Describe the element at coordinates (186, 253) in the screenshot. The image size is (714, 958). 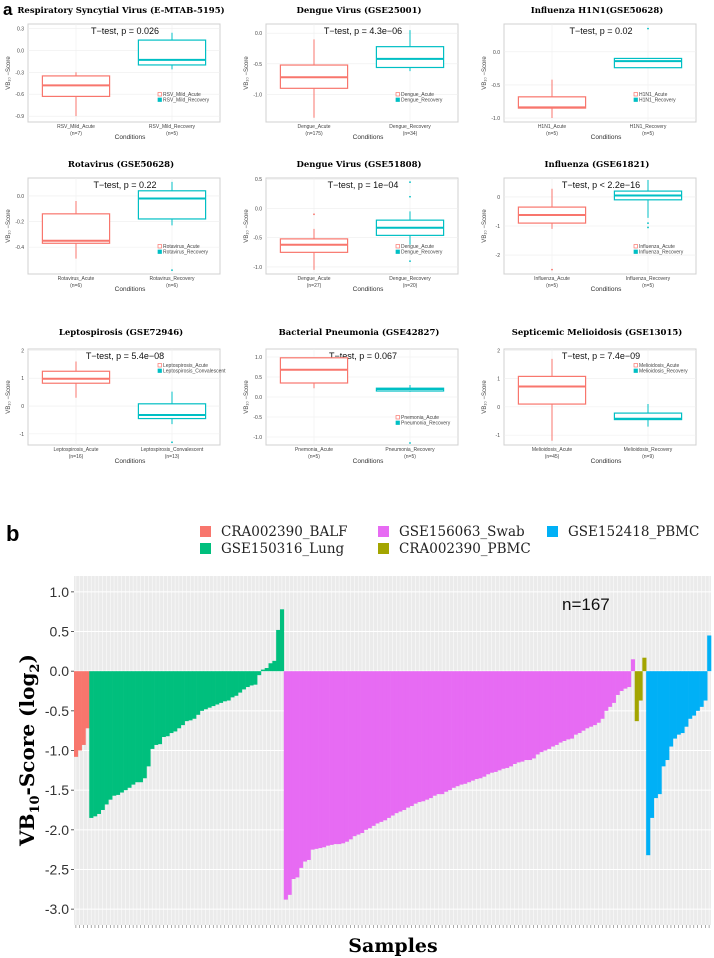
I see `legend-label: Rotavirus_Recovery` at that location.